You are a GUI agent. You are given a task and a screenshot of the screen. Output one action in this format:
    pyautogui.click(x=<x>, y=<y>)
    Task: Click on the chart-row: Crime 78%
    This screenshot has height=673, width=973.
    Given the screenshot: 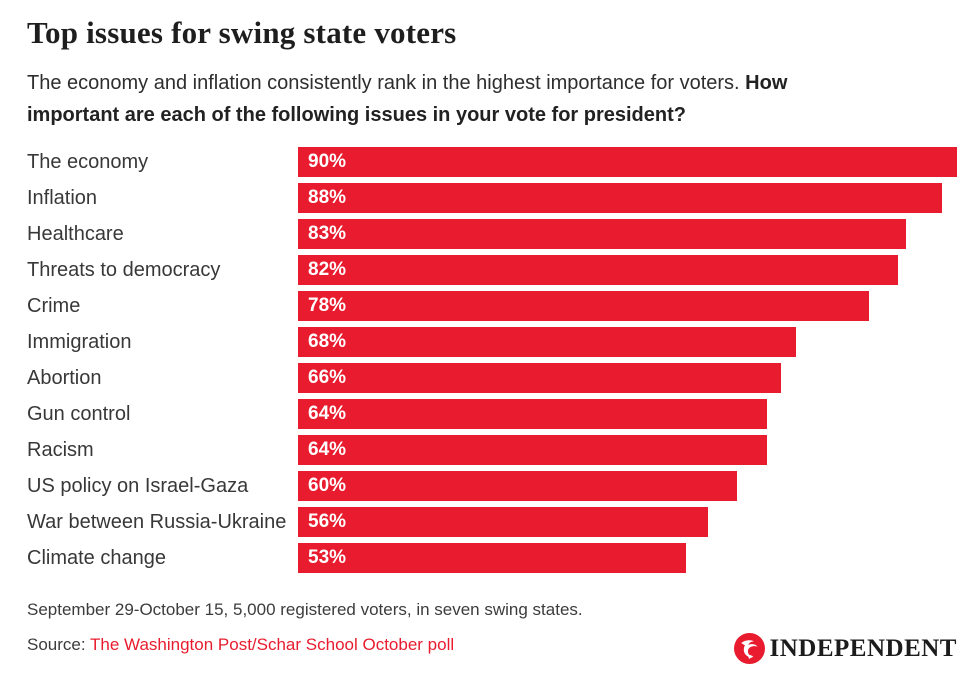 What is the action you would take?
    pyautogui.click(x=492, y=306)
    